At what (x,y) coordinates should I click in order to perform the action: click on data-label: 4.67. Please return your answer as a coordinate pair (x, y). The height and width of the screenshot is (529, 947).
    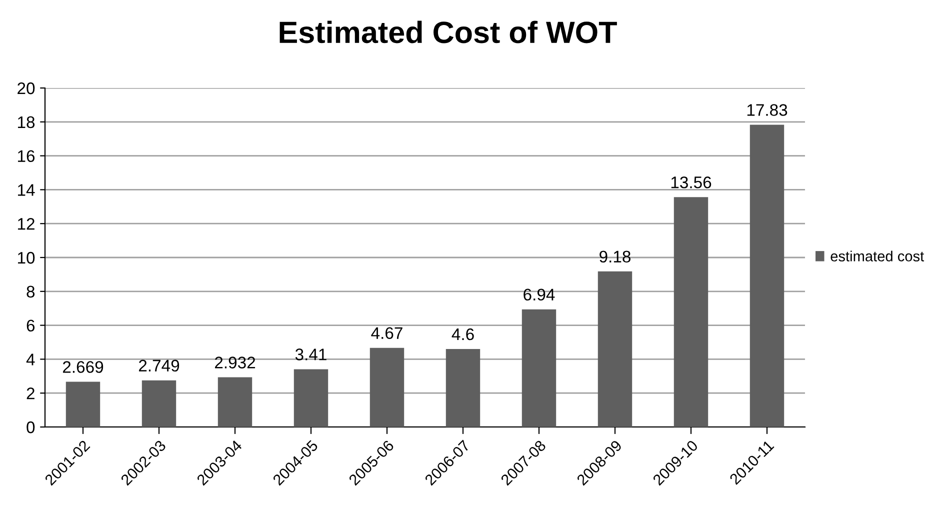
    Looking at the image, I should click on (386, 333).